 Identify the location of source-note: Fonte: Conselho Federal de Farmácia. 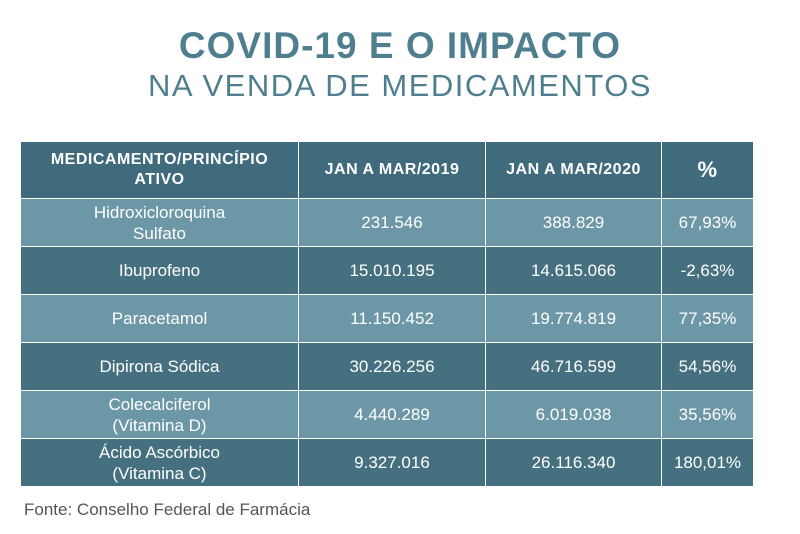
(167, 509).